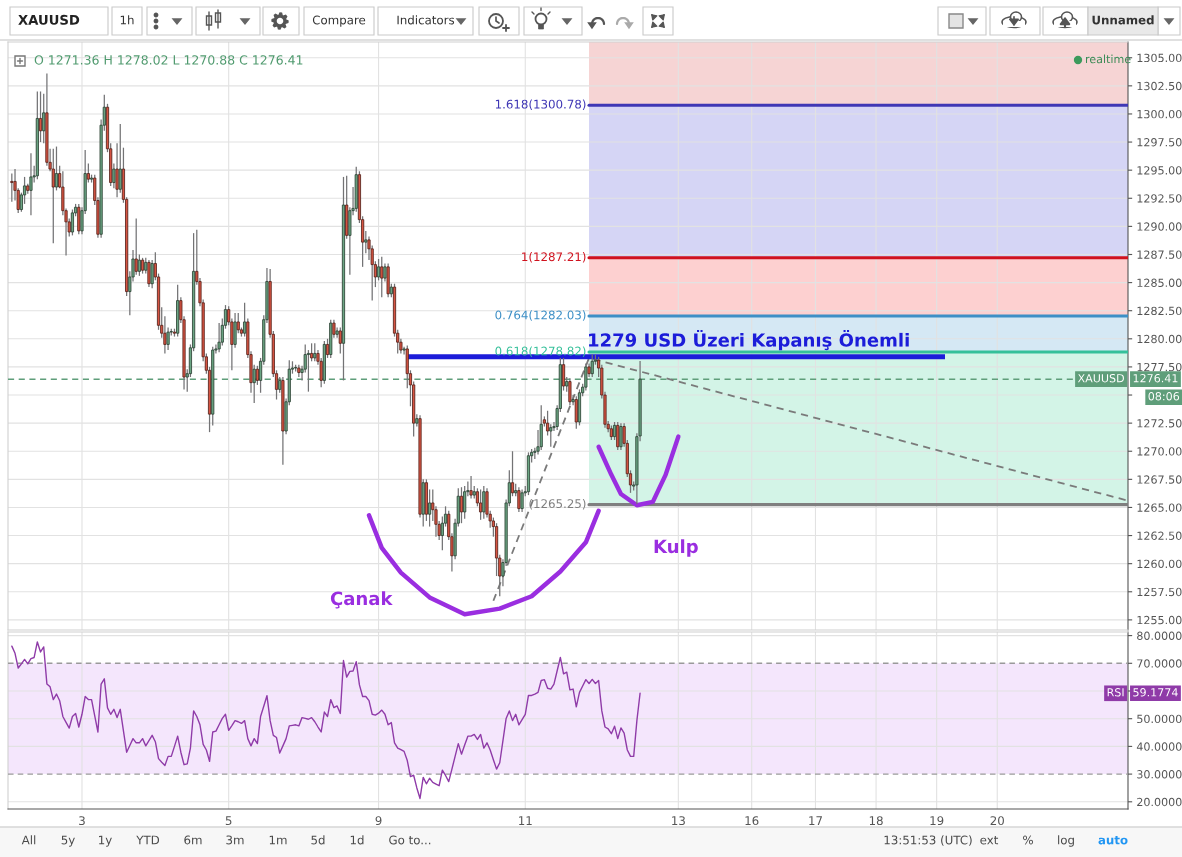 Image resolution: width=1182 pixels, height=857 pixels. Describe the element at coordinates (49, 19) in the screenshot. I see `chart-title: XAUUSD` at that location.